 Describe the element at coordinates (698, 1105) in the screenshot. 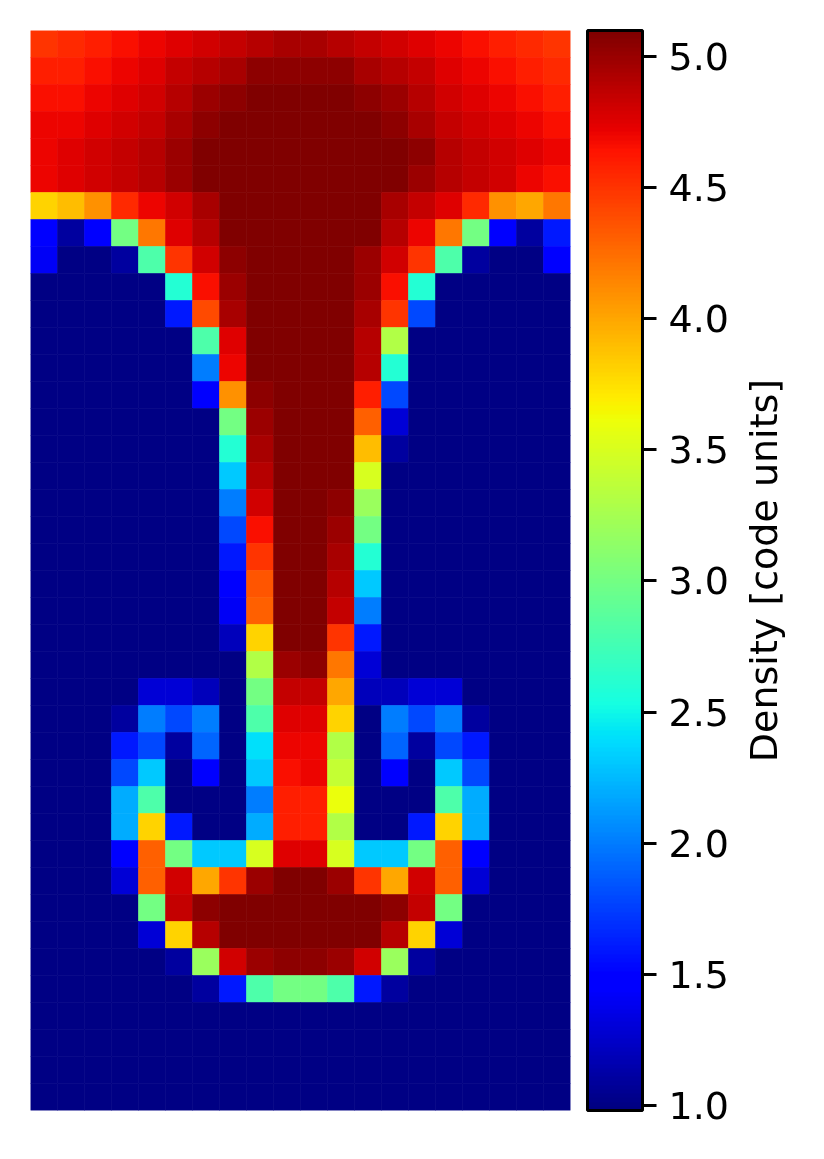

I see `color-bar-label: 1.0` at that location.